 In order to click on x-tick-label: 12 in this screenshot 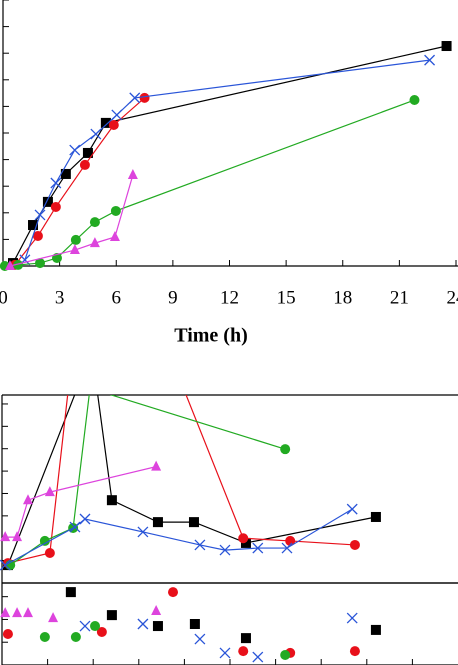, I will do `click(229, 297)`.